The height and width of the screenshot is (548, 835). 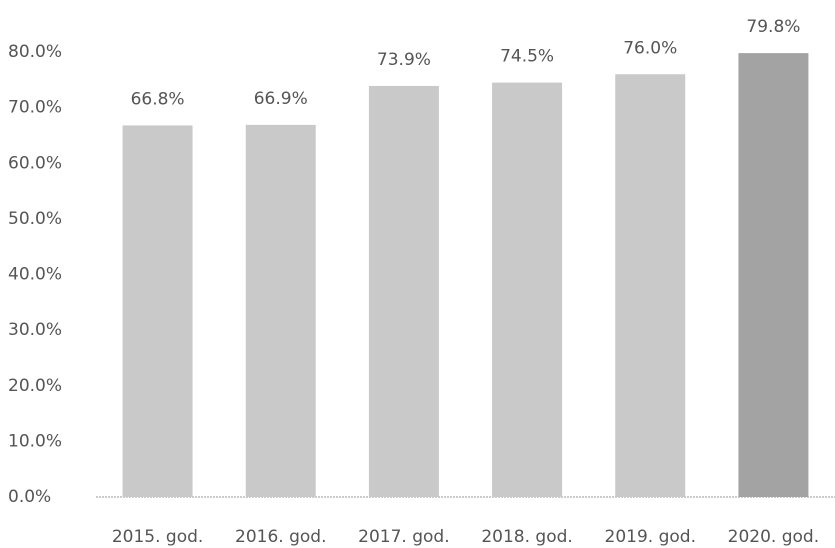 What do you see at coordinates (35, 52) in the screenshot?
I see `y-tick-label: 80.0%` at bounding box center [35, 52].